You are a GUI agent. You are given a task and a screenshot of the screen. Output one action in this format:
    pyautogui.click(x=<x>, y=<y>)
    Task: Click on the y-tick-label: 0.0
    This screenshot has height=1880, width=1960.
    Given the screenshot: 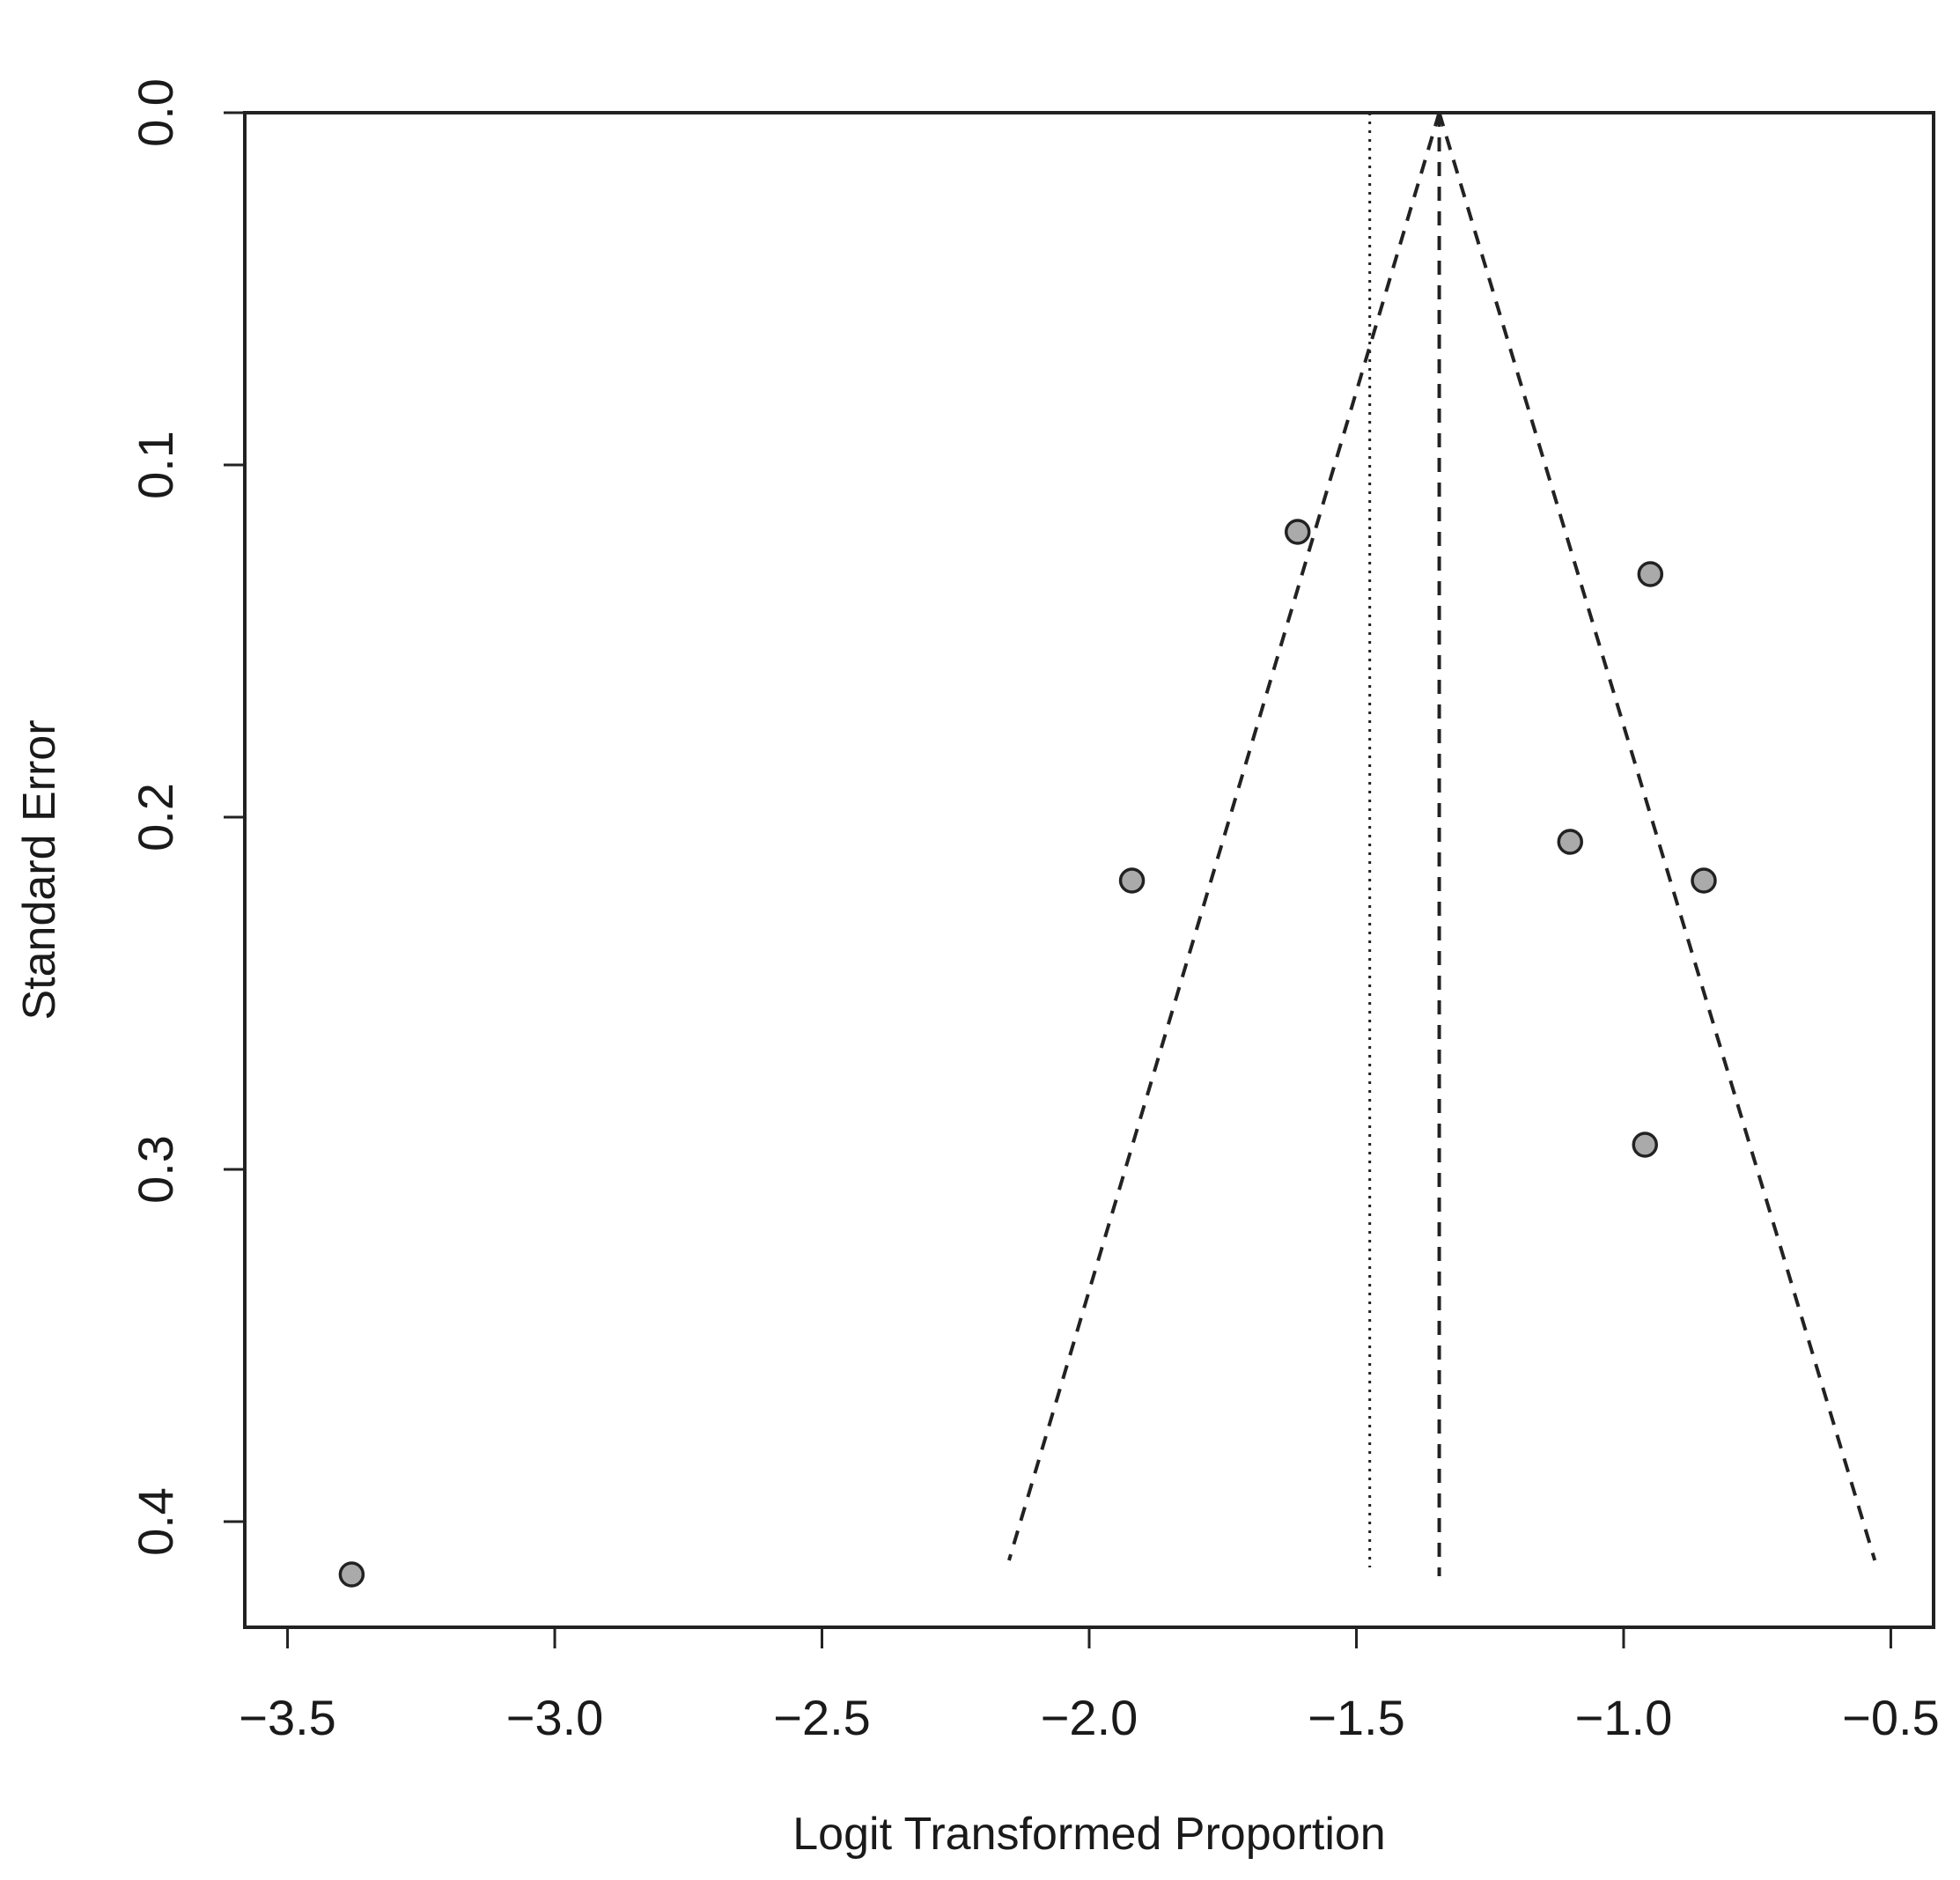 What is the action you would take?
    pyautogui.click(x=155, y=112)
    